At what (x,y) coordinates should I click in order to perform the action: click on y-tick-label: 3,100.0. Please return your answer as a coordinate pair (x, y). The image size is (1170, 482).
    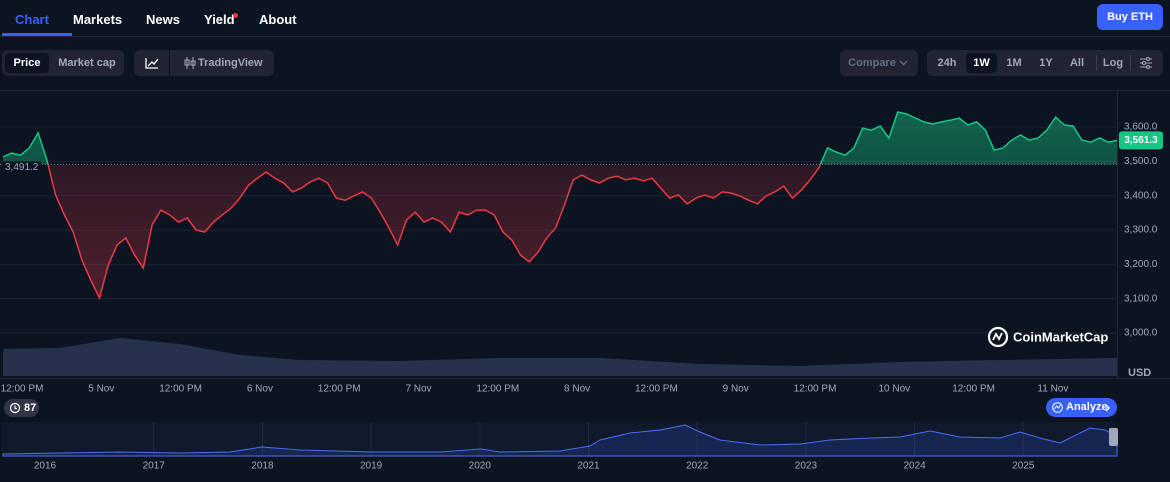
    Looking at the image, I should click on (1141, 298).